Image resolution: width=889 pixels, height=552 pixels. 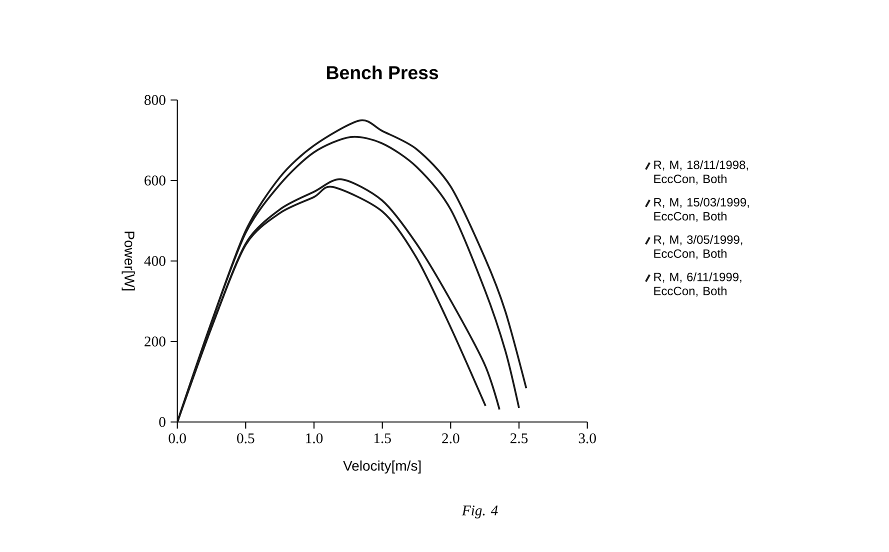 I want to click on y-tick-label: 800, so click(x=155, y=100).